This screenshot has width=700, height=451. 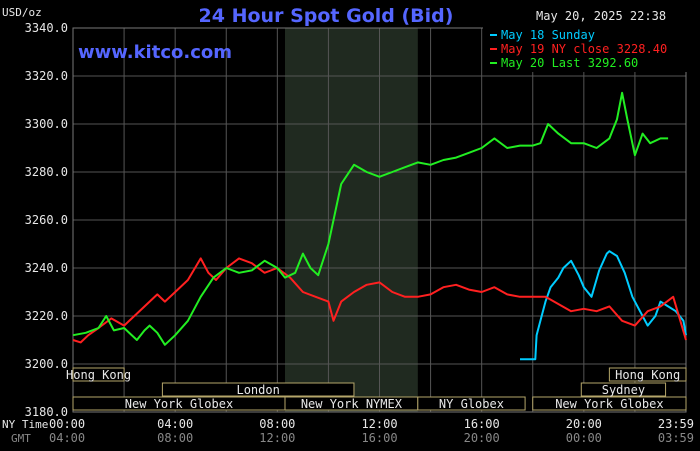 What do you see at coordinates (22, 12) in the screenshot?
I see `y-axis-label: USD/oz` at bounding box center [22, 12].